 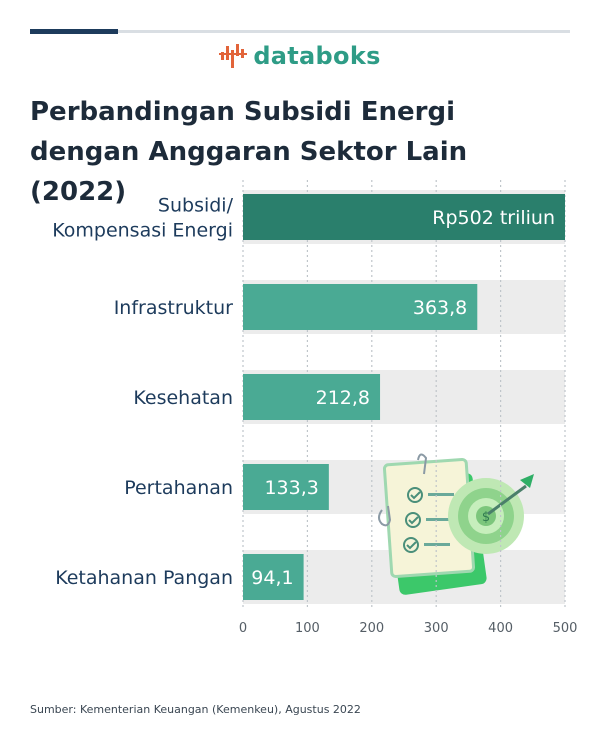 I want to click on x-tick-label: 0, so click(x=243, y=628).